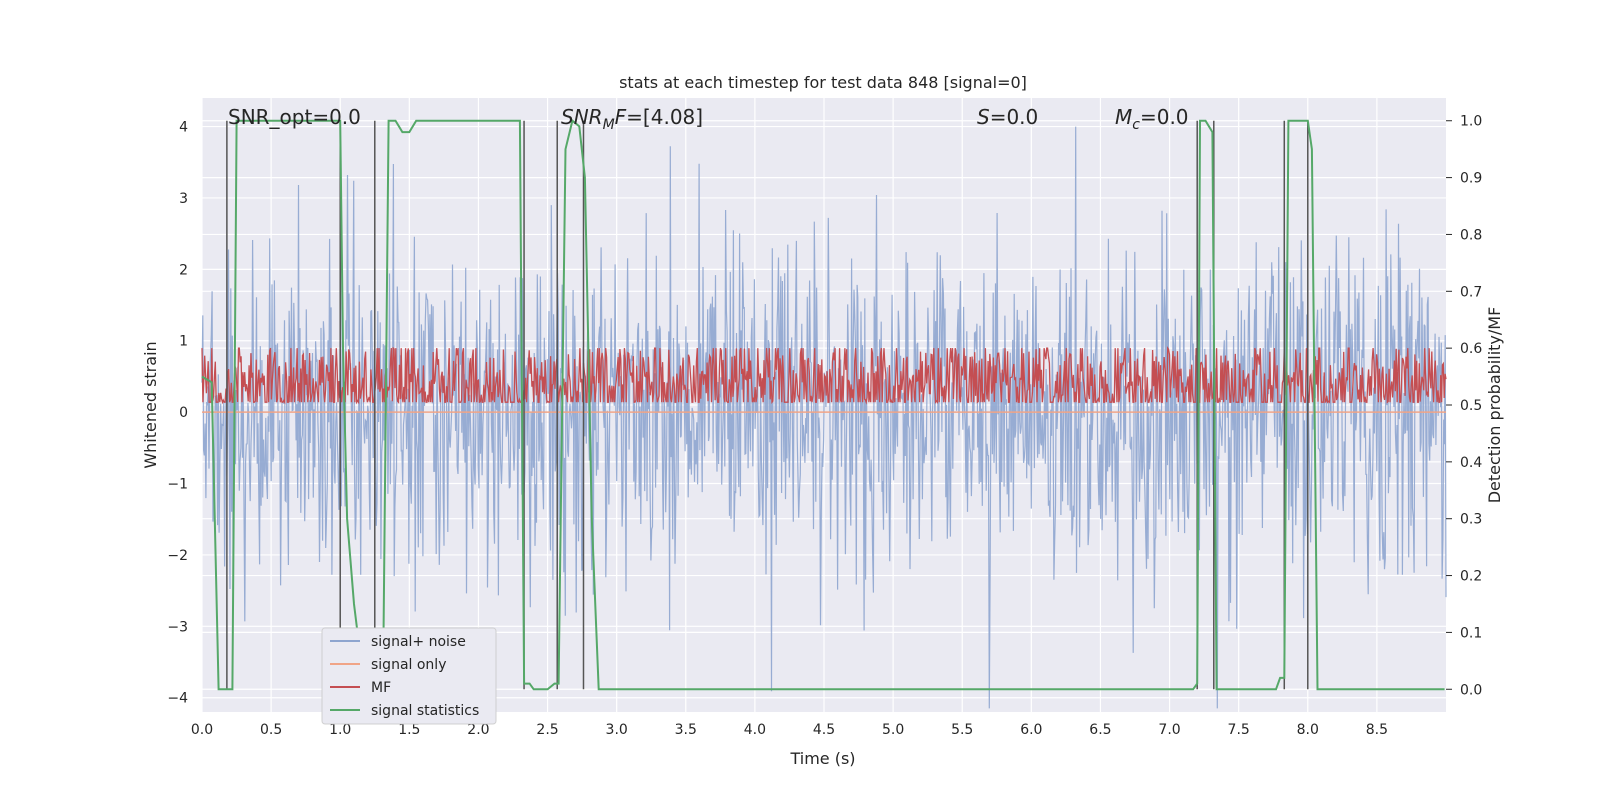 The height and width of the screenshot is (800, 1600). Describe the element at coordinates (183, 342) in the screenshot. I see `y-left-tick-label: 1` at that location.